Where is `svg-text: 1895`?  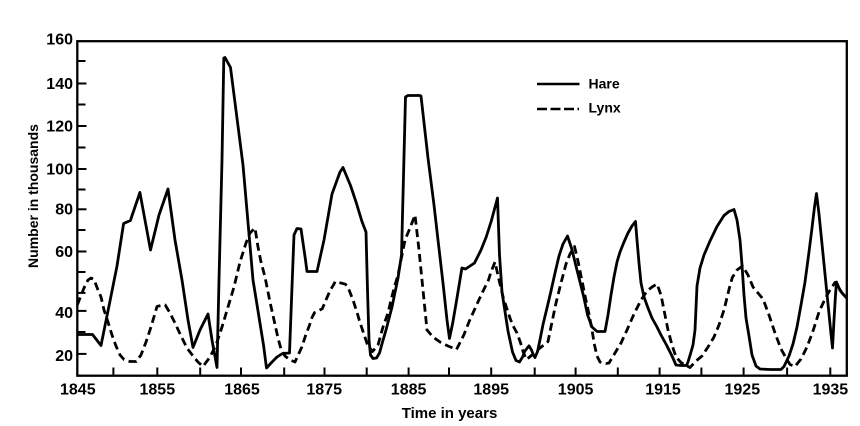 svg-text: 1895 is located at coordinates (491, 390).